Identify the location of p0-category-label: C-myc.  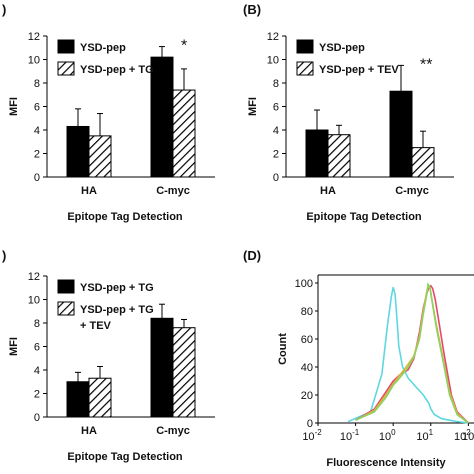
(173, 191).